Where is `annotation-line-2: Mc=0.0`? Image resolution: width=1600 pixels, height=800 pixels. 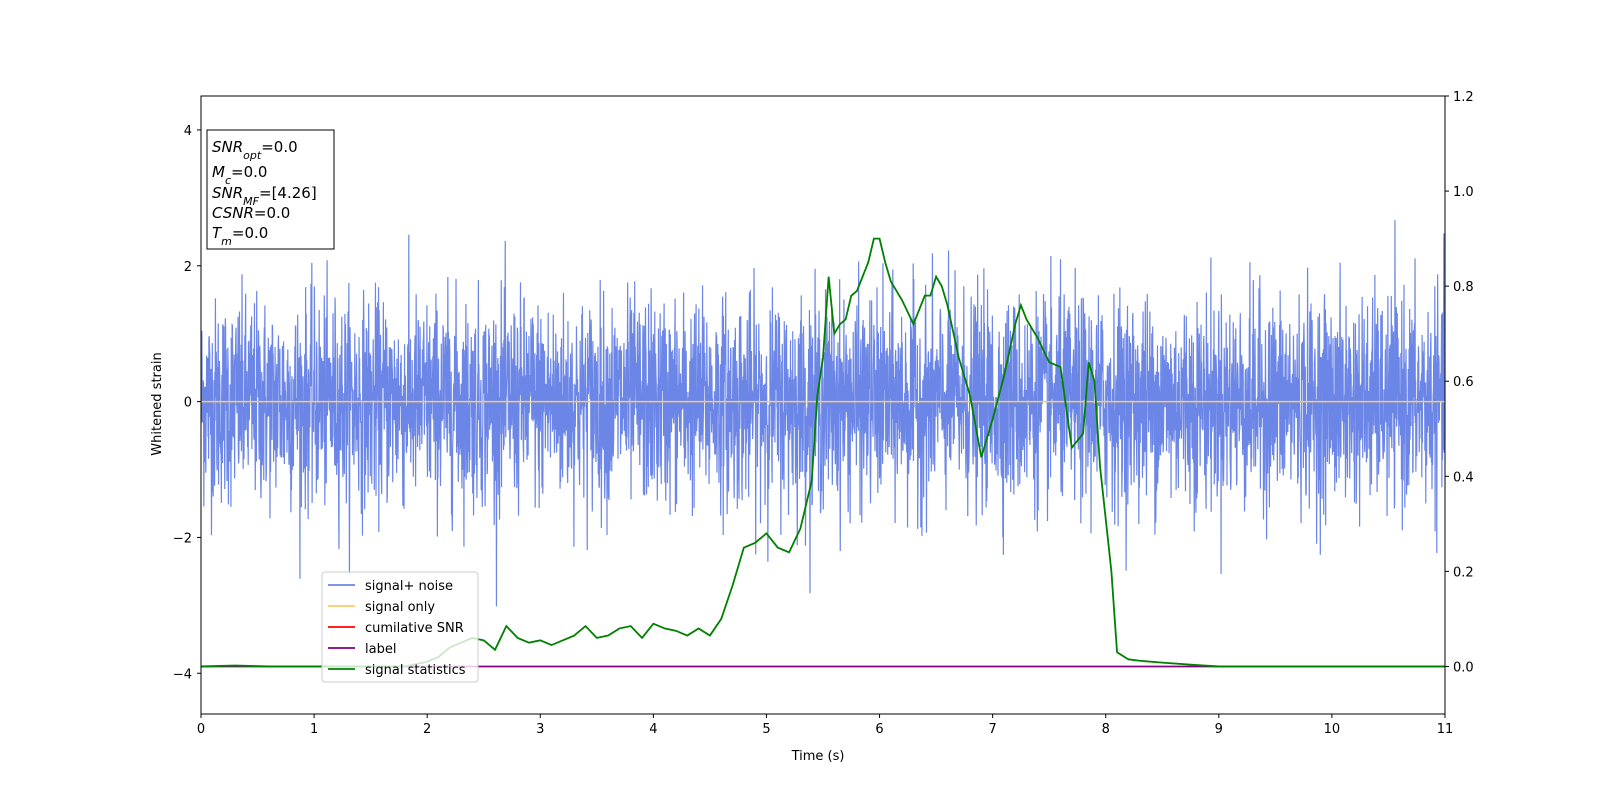
annotation-line-2: Mc=0.0 is located at coordinates (239, 175).